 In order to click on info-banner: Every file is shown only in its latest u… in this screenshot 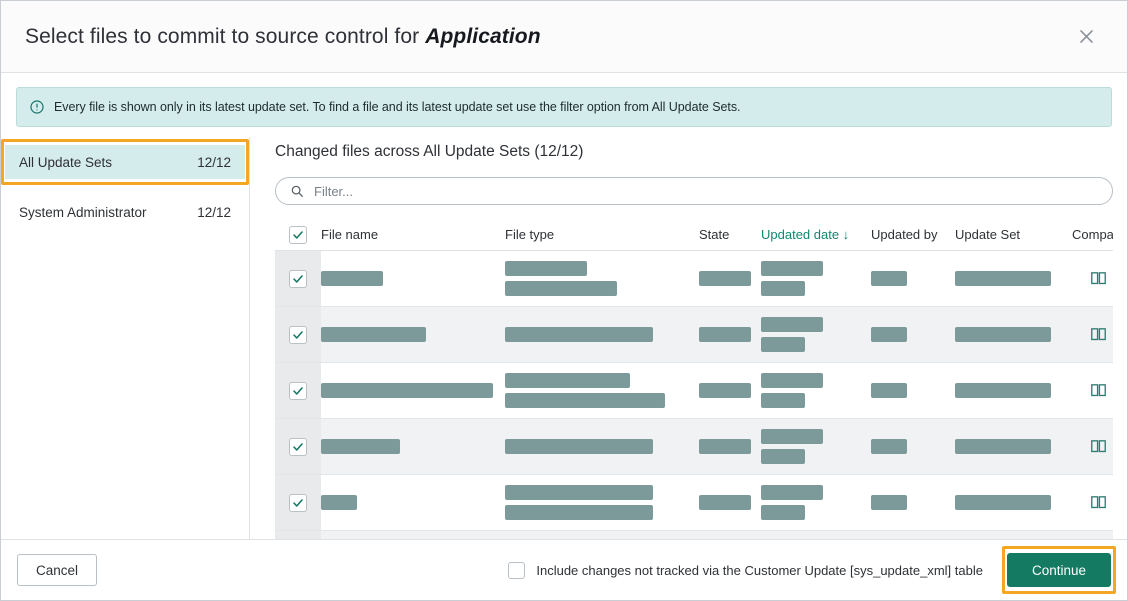, I will do `click(564, 107)`.